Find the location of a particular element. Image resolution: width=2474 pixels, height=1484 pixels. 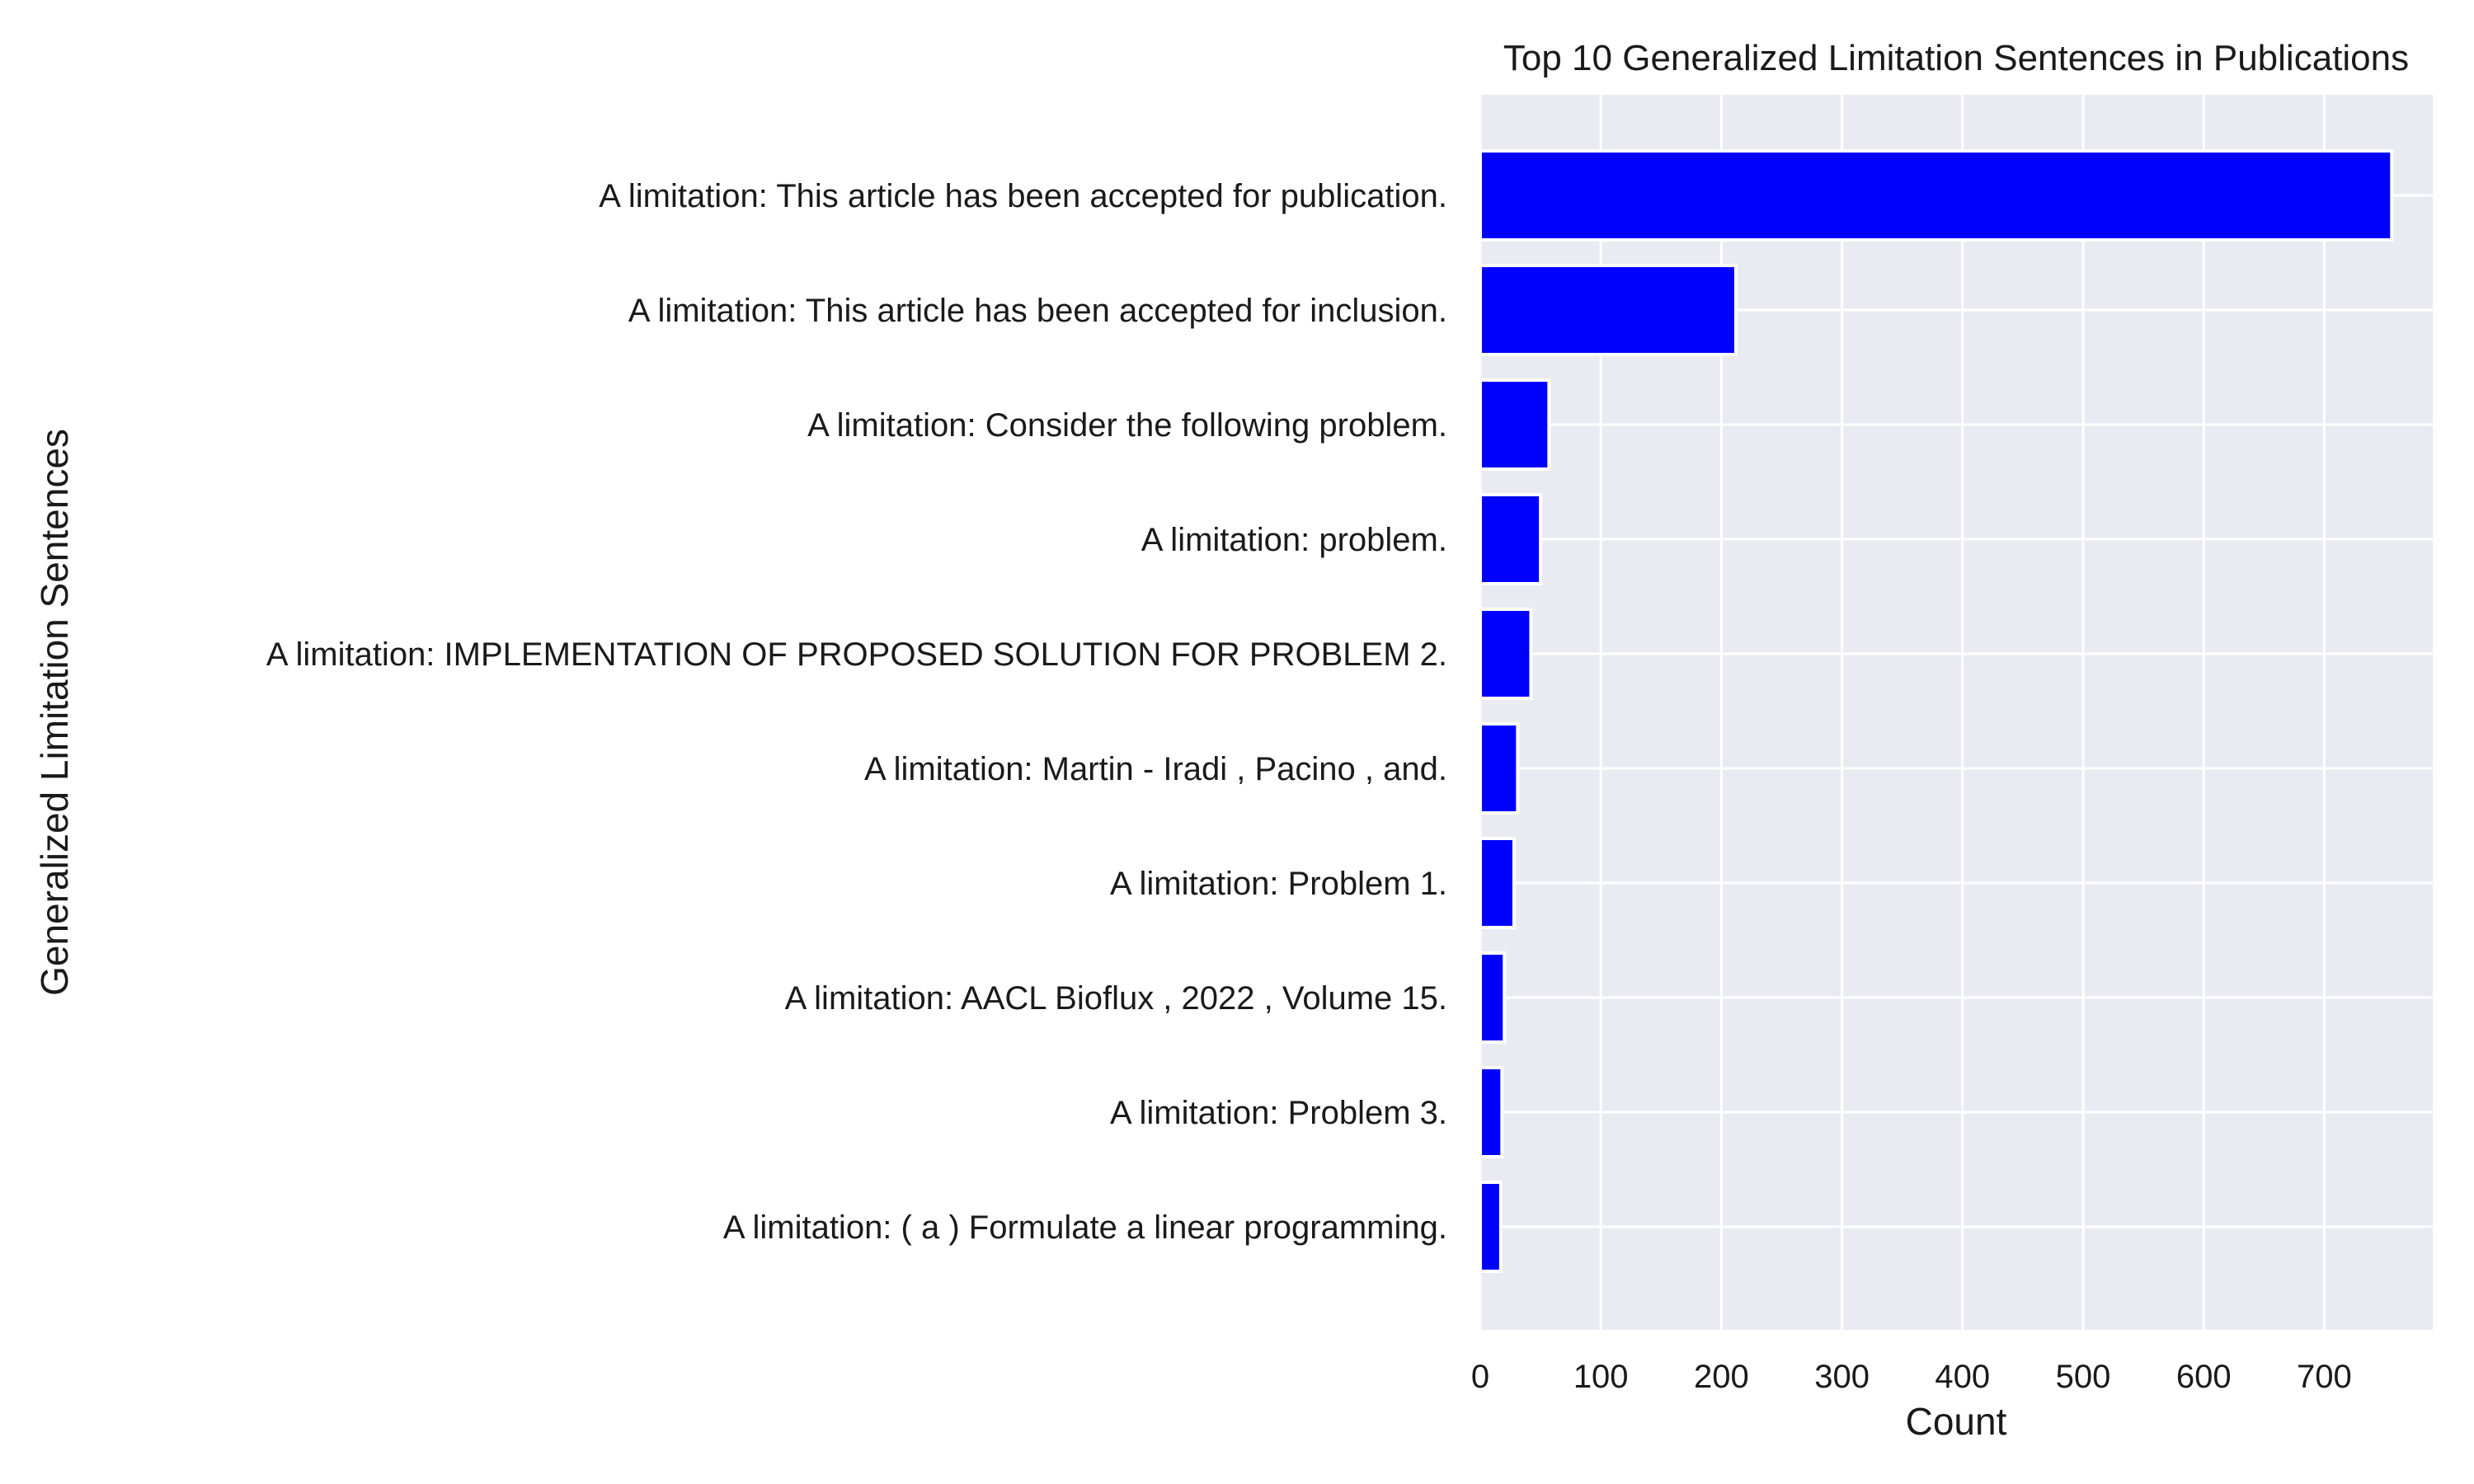

x-tick-label: 400 is located at coordinates (1962, 1377).